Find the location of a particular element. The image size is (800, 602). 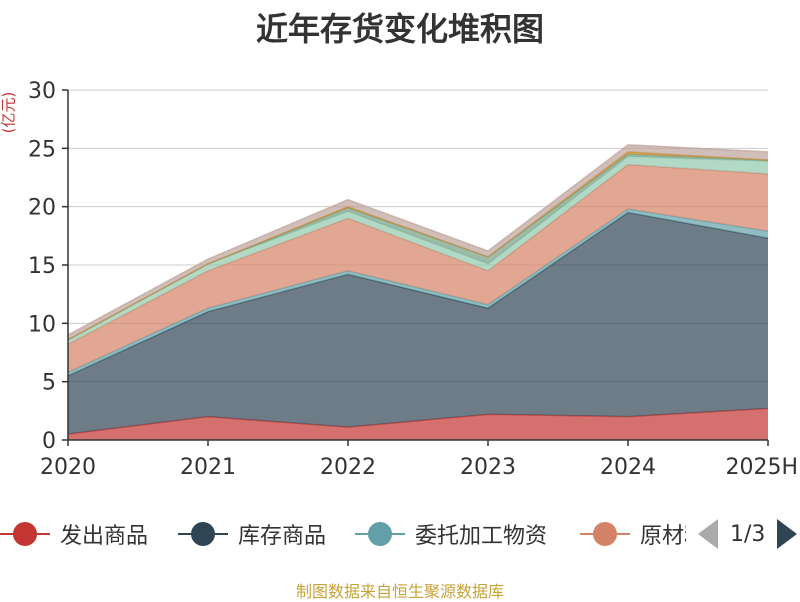

y-tick-label-5: 25 is located at coordinates (42, 149).